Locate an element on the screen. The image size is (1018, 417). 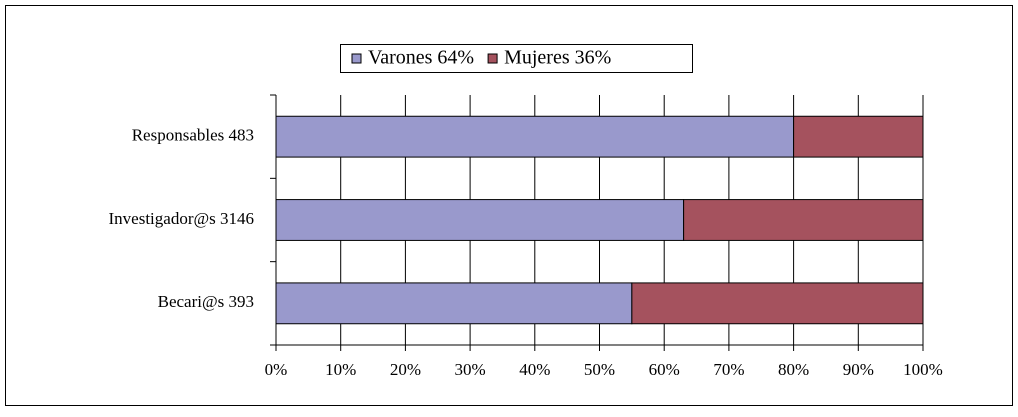
x-tick-label: 0% is located at coordinates (276, 369).